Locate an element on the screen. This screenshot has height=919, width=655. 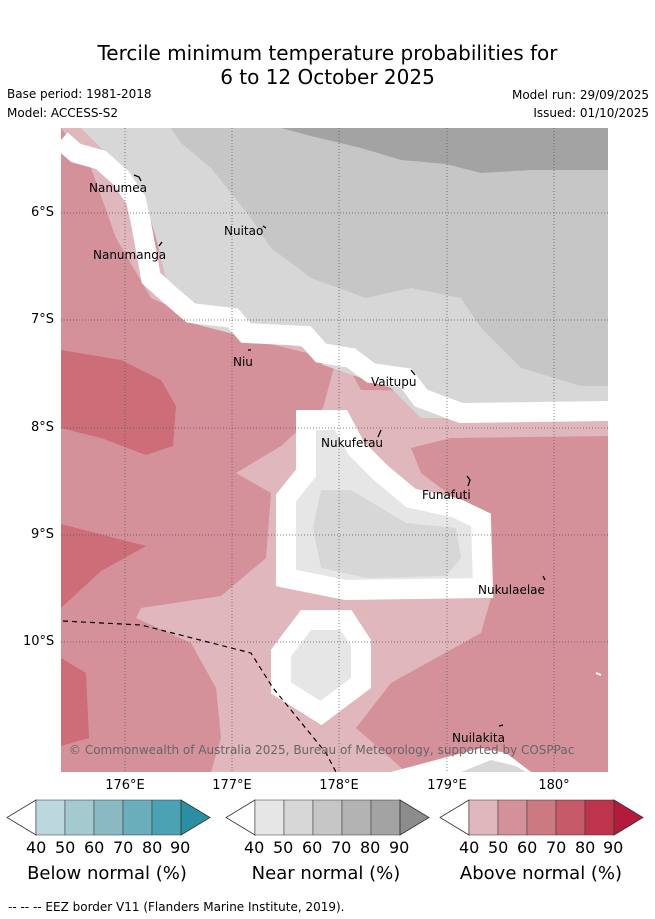
island-nuitao-outline is located at coordinates (264, 227).